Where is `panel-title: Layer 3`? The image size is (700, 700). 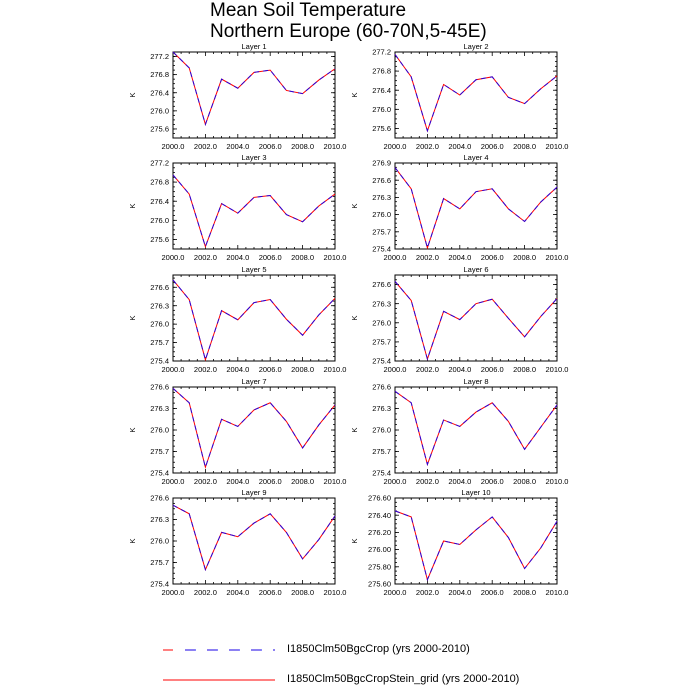 panel-title: Layer 3 is located at coordinates (253, 157).